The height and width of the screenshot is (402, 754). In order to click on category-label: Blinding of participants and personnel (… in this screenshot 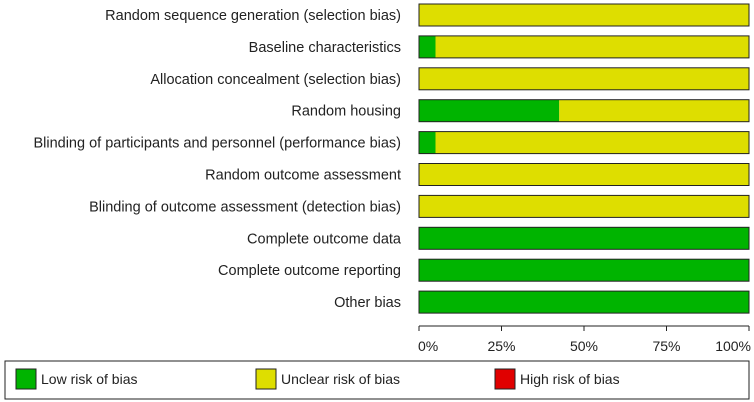, I will do `click(217, 144)`.